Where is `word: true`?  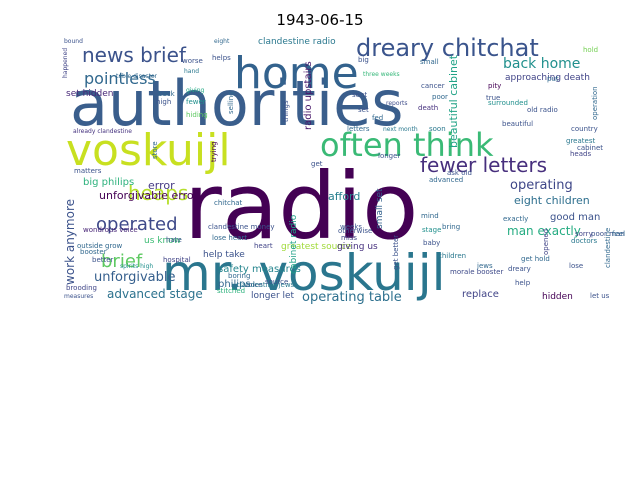 word: true is located at coordinates (493, 98).